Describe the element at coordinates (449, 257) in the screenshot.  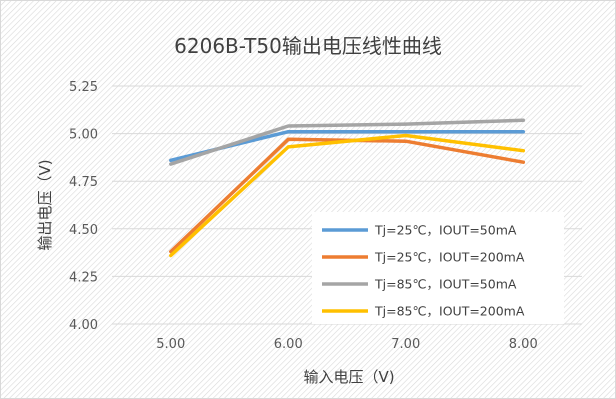
I see `legend-label: Tj=25℃，IOUT=200mA` at that location.